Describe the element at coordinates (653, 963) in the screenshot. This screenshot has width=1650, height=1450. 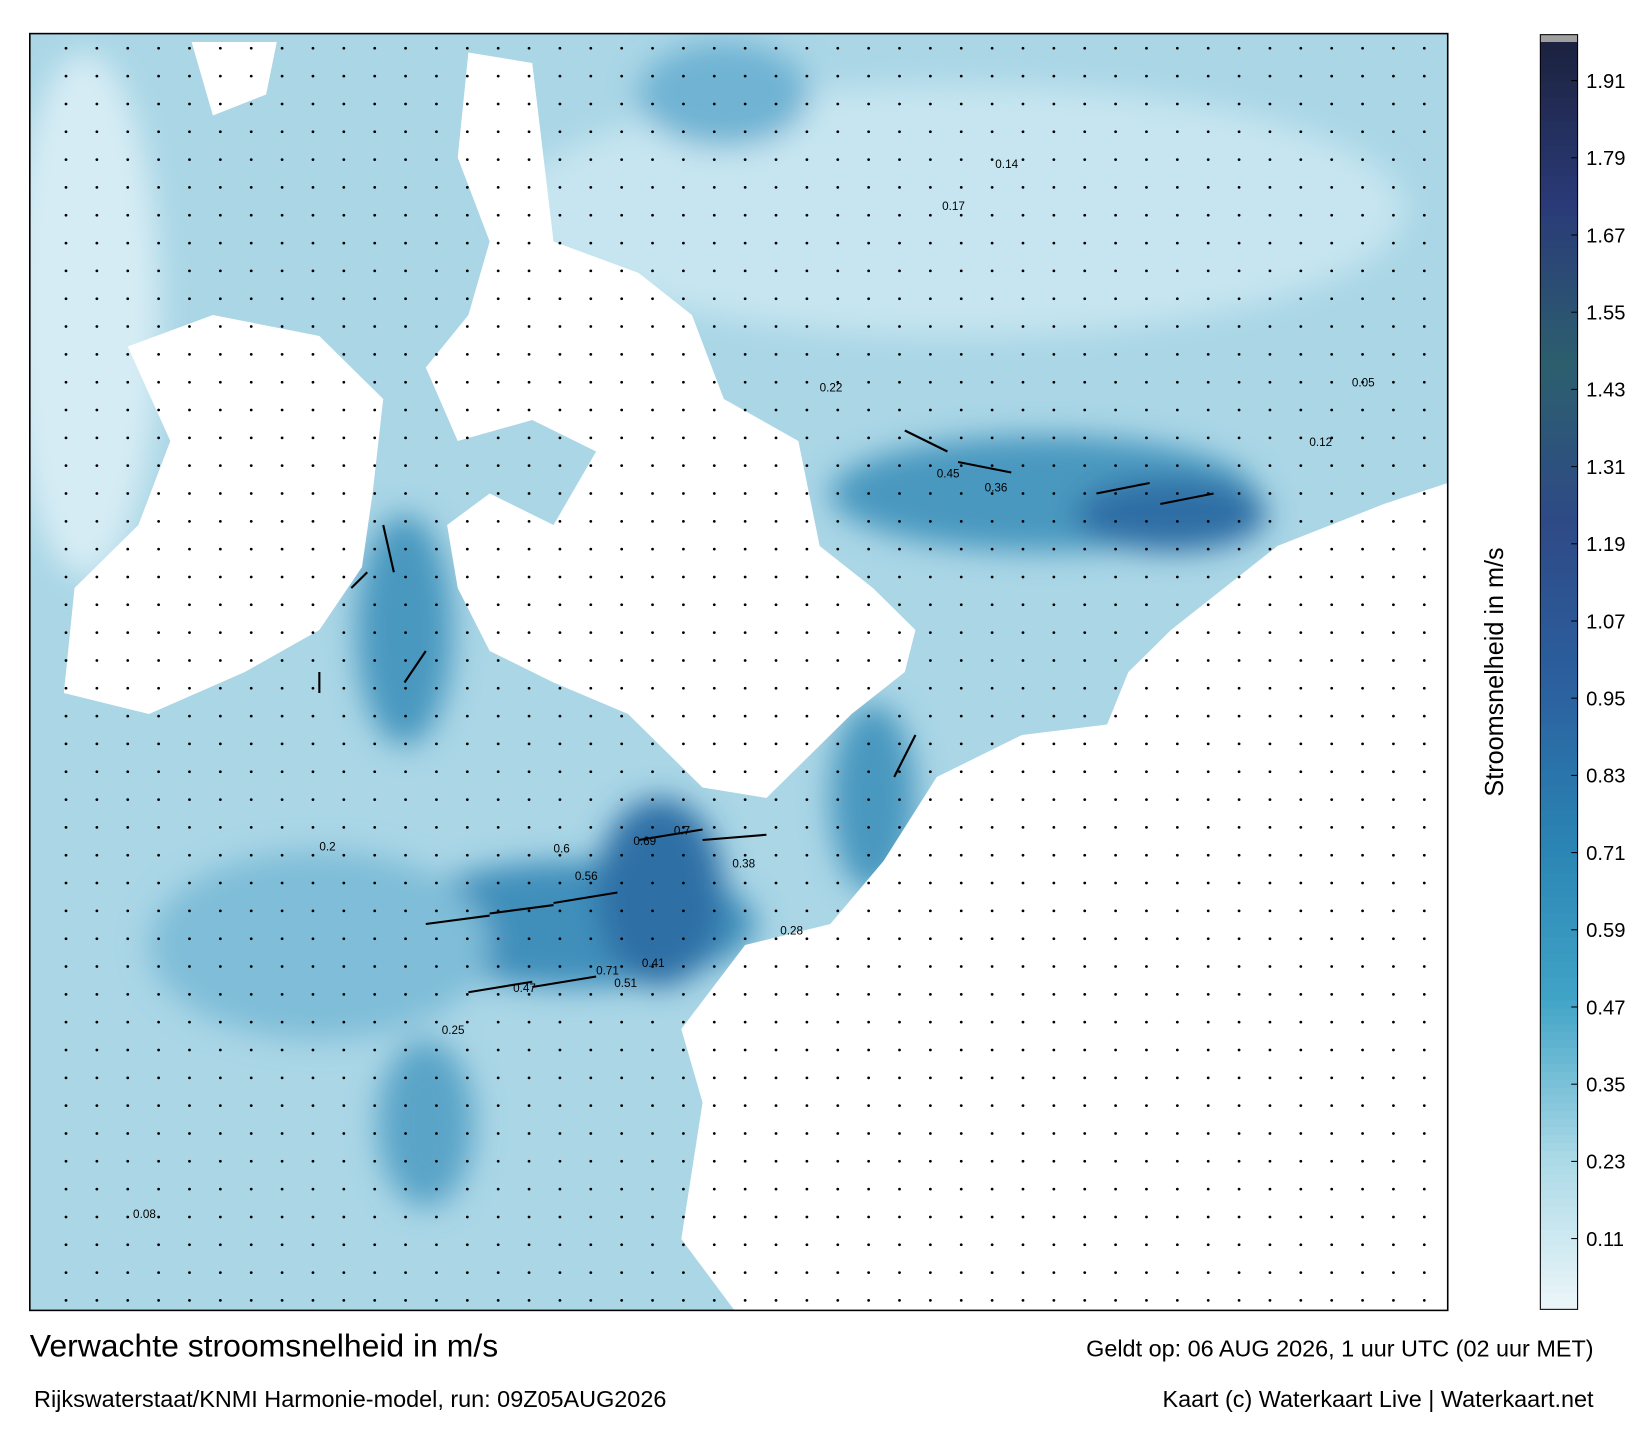
I see `speed-label: 0.41` at that location.